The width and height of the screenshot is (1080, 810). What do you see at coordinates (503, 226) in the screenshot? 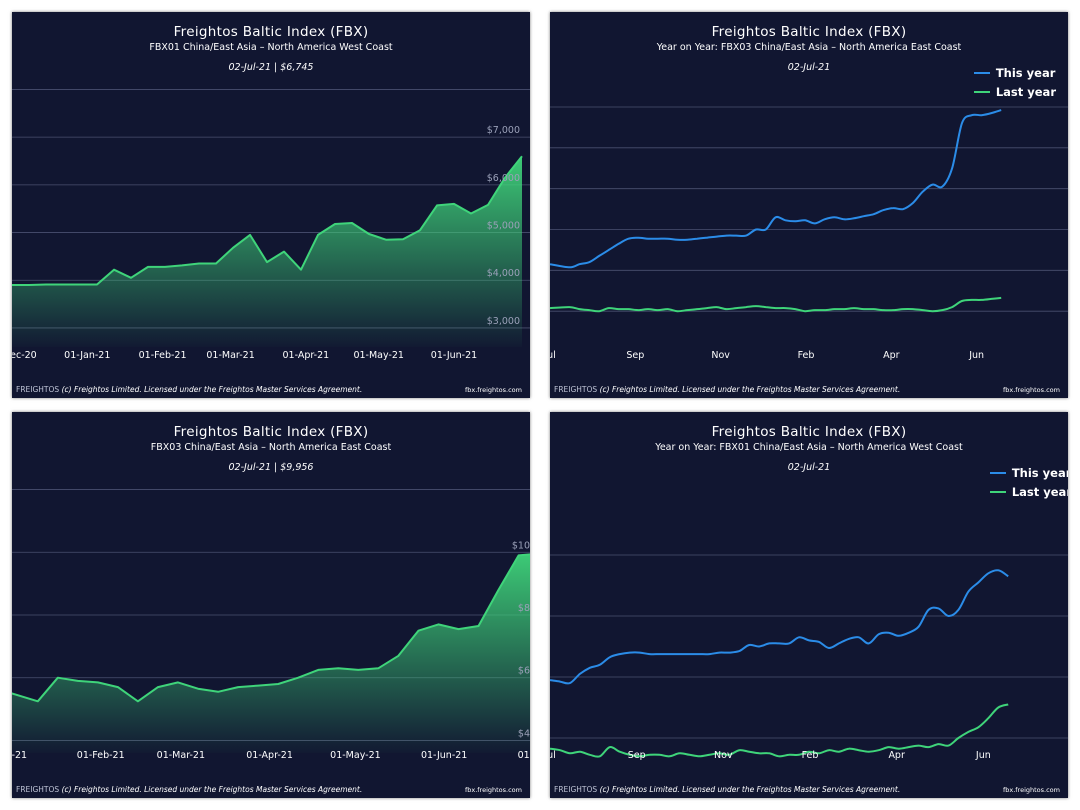
I see `y-tick-label: $5,000` at bounding box center [503, 226].